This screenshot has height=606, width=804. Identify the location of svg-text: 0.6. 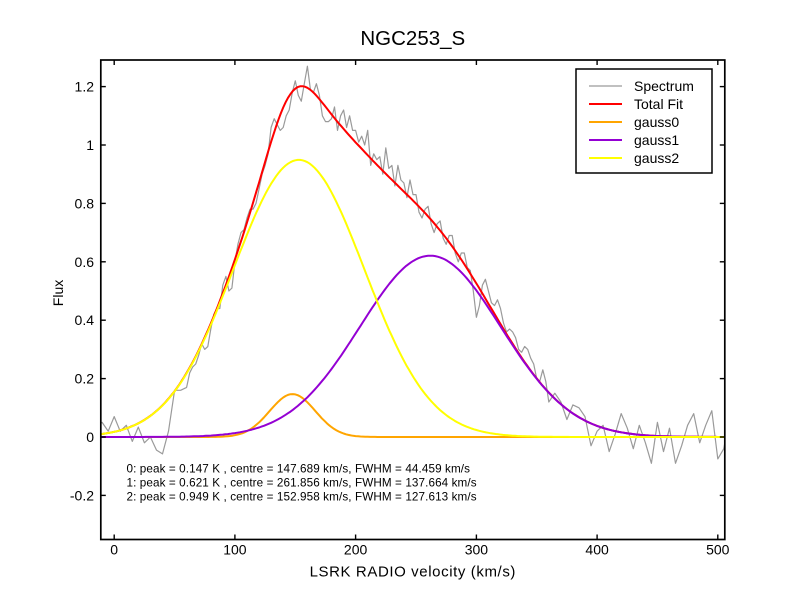
(85, 262).